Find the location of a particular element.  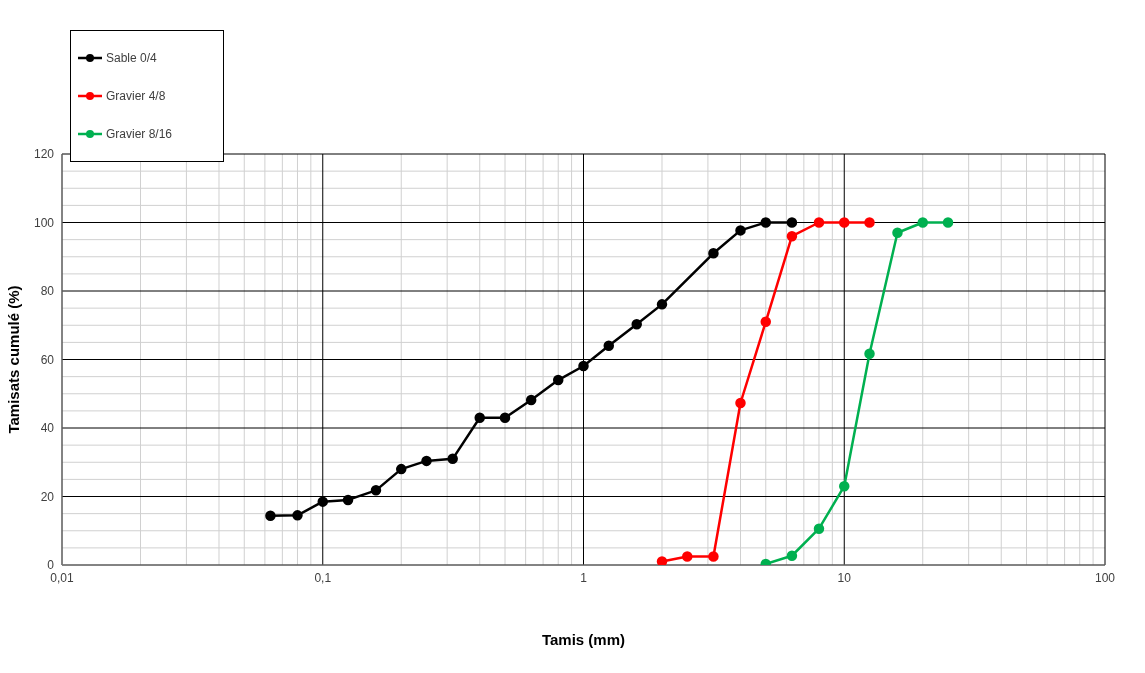

x-tick-label: 0,01 is located at coordinates (62, 577).